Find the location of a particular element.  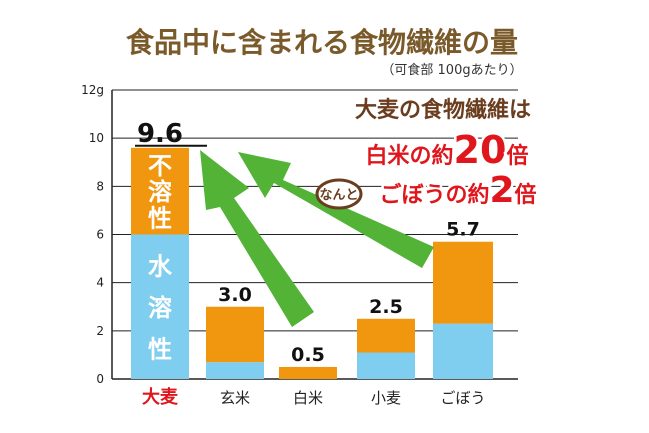

annotation-line2-num: 20 is located at coordinates (480, 150).